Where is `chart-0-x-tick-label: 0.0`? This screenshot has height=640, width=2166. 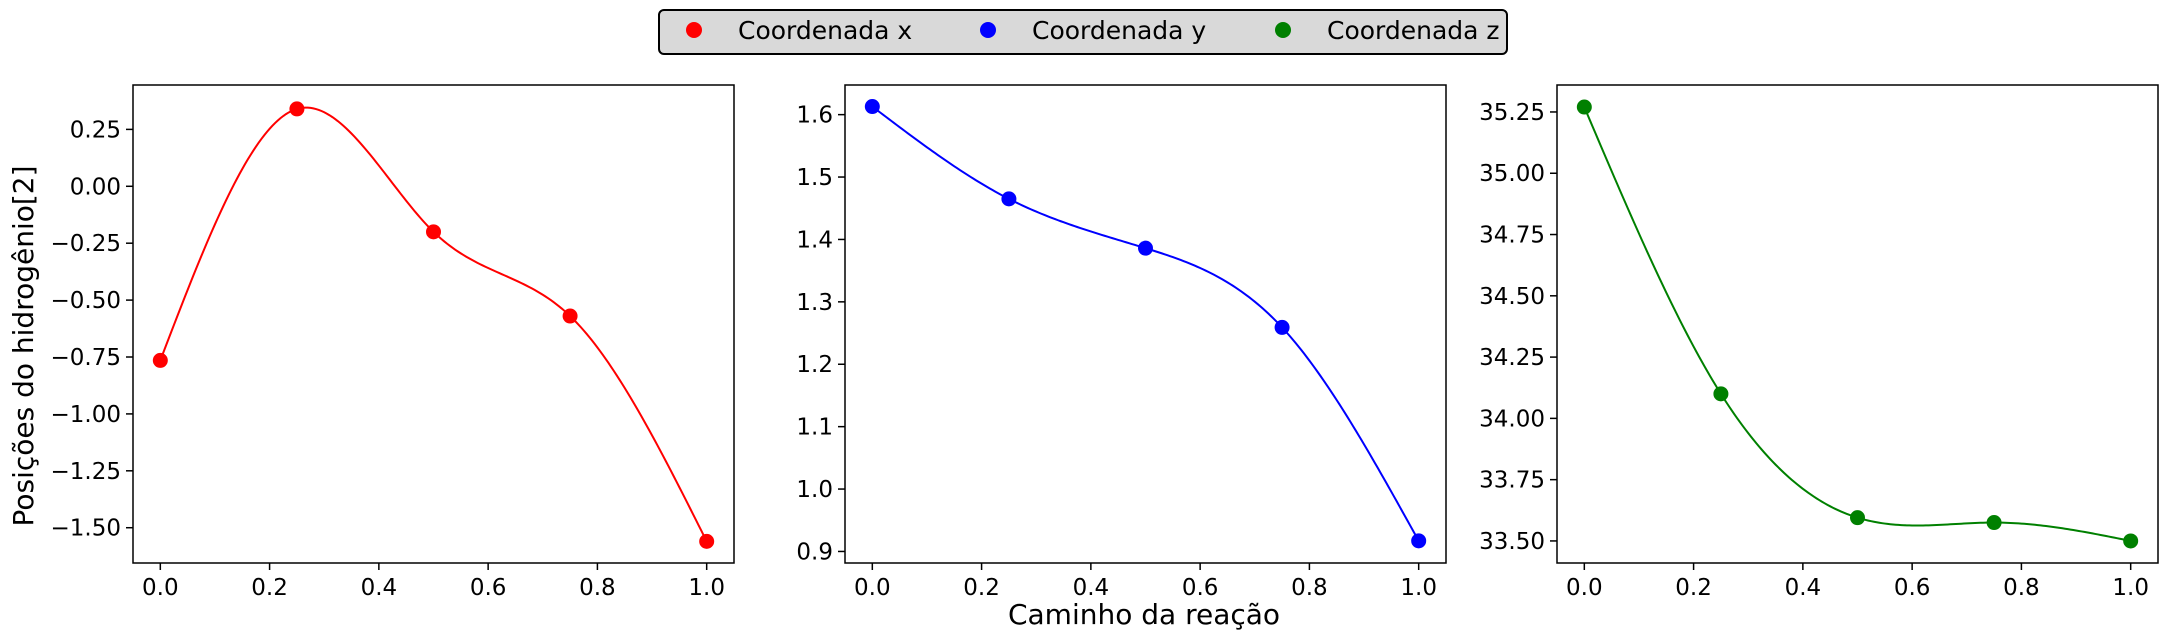 chart-0-x-tick-label: 0.0 is located at coordinates (160, 588).